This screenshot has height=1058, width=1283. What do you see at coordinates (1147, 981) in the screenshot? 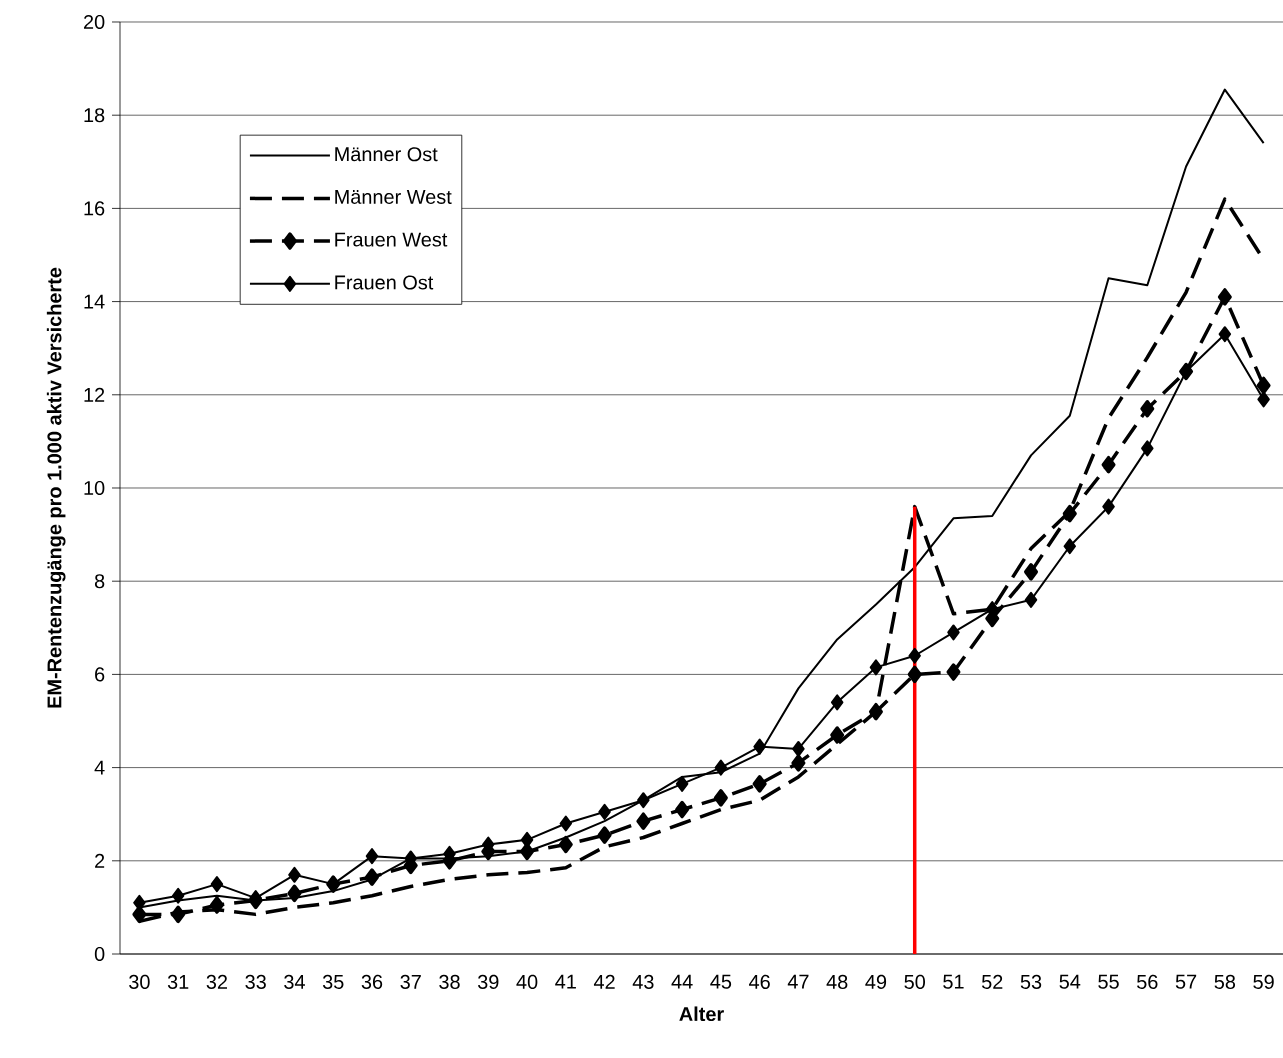
I see `x-tick-label: 56` at bounding box center [1147, 981].